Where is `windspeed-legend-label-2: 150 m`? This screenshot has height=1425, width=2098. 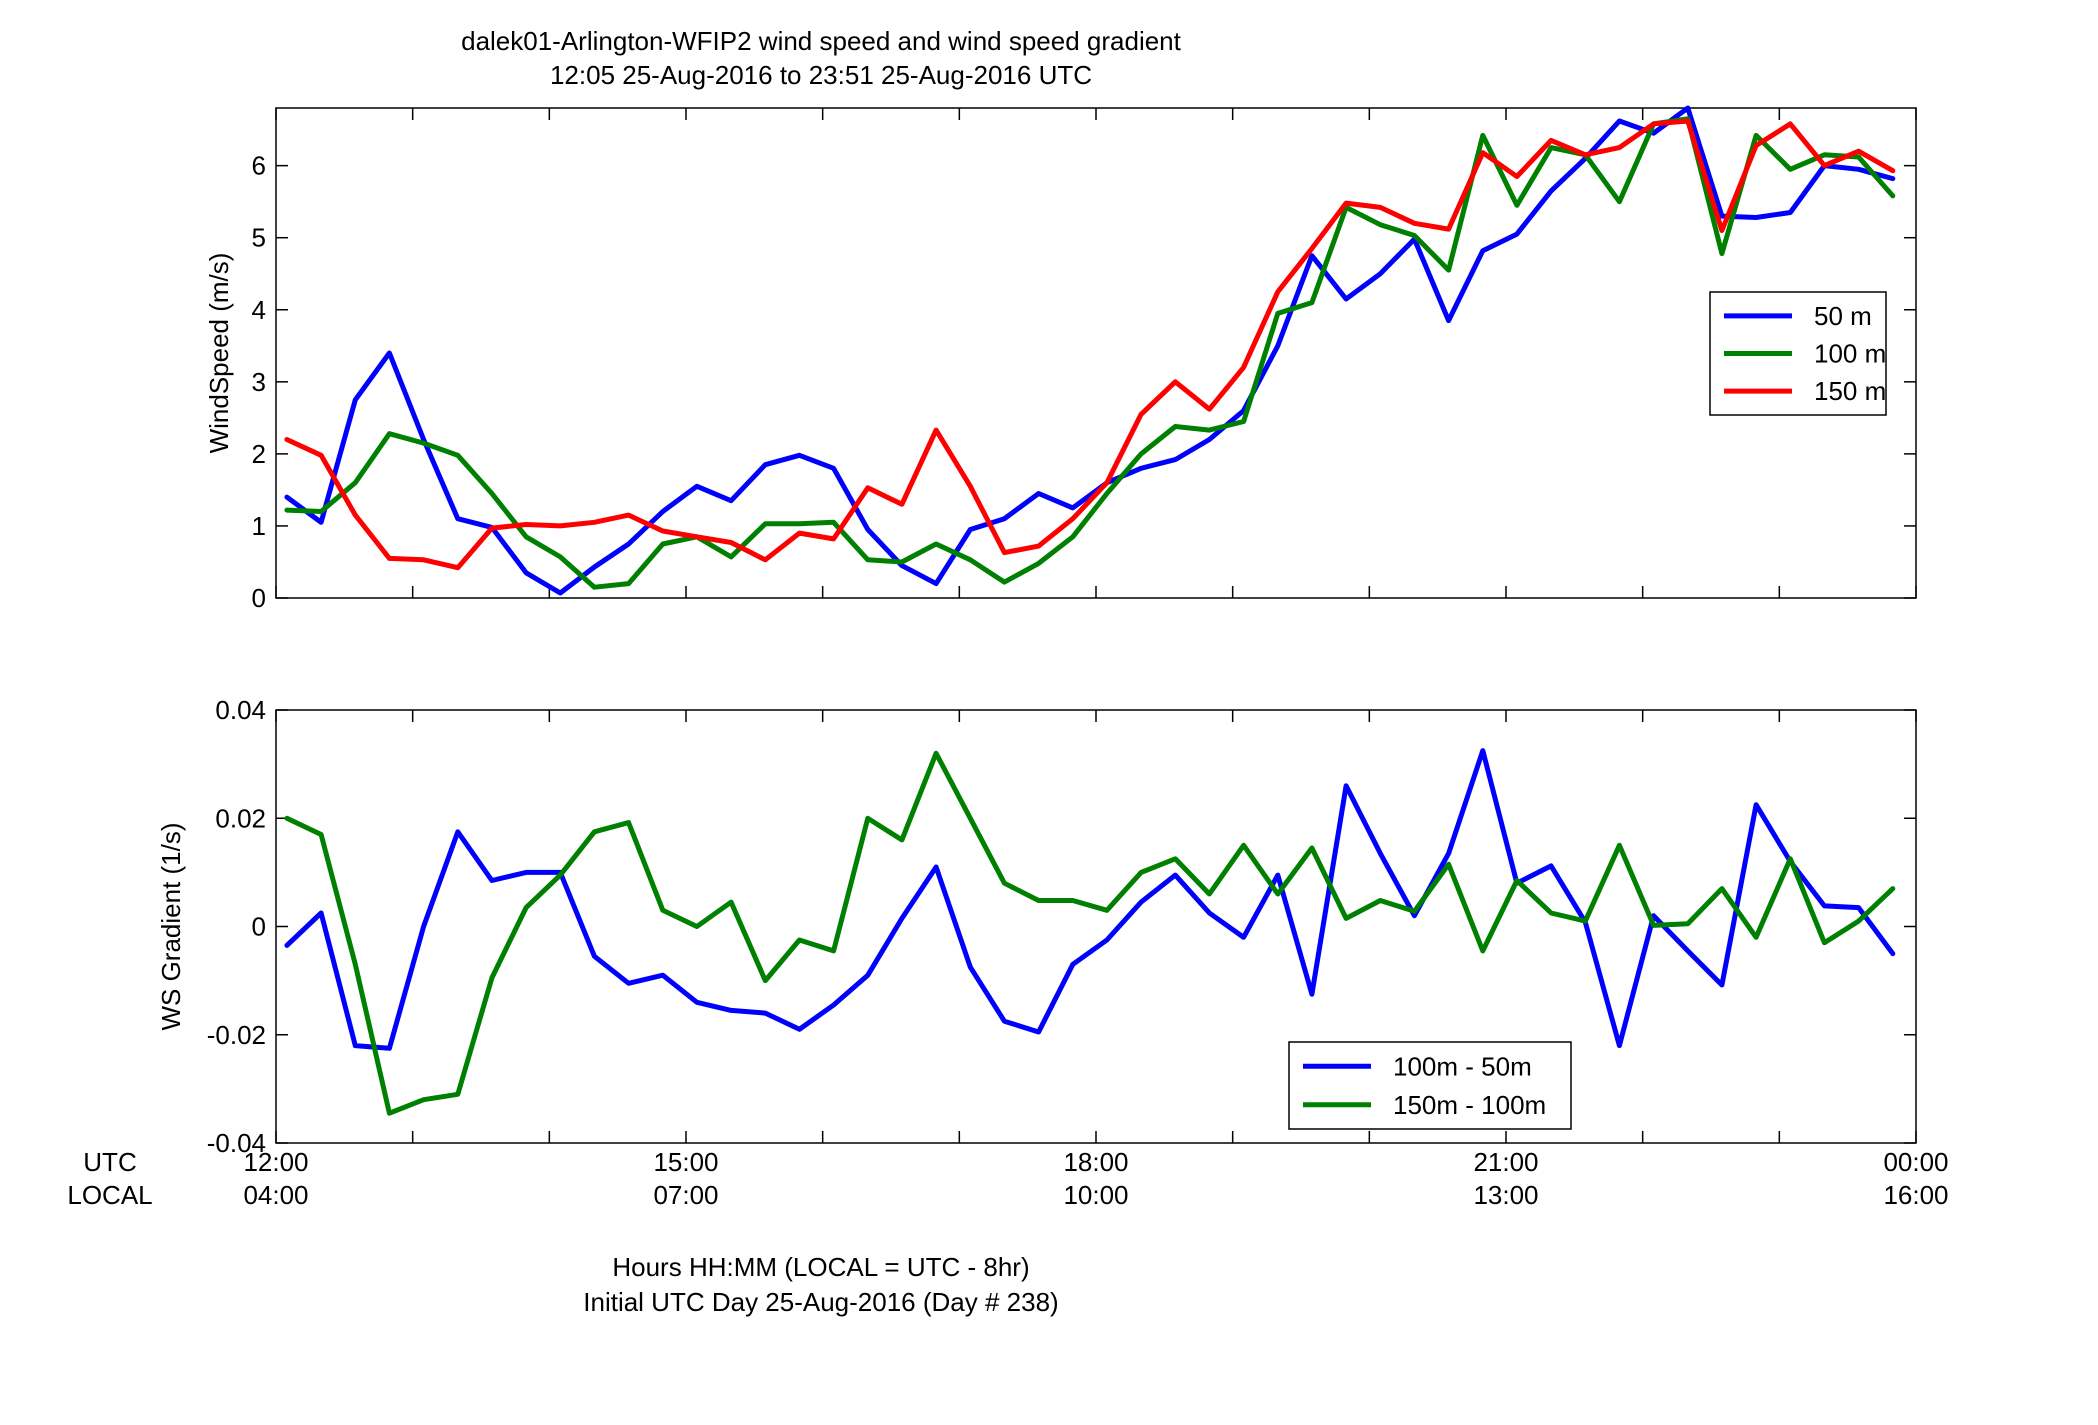 windspeed-legend-label-2: 150 m is located at coordinates (1850, 391).